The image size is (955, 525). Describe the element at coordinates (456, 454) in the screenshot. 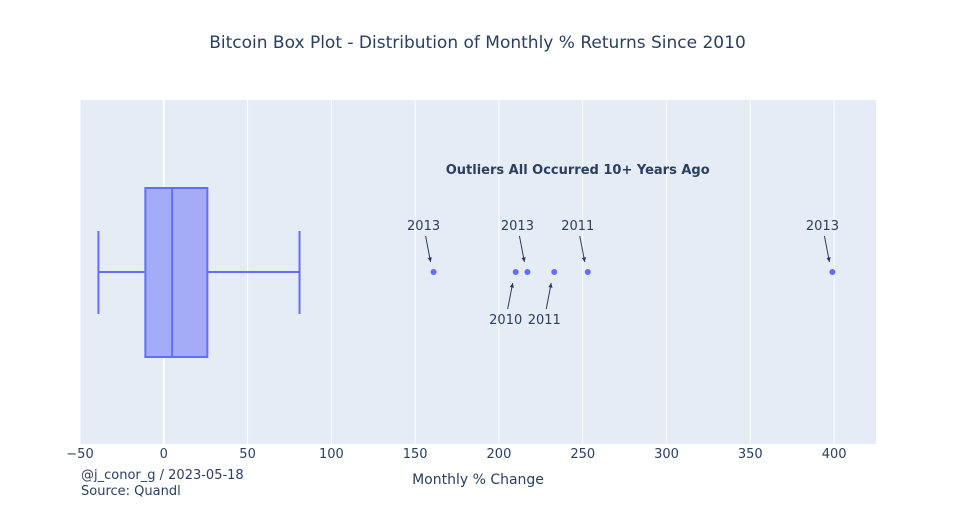

I see `x-axis-ticks: −50 0 50 100 150 200 250 300 350 400` at that location.